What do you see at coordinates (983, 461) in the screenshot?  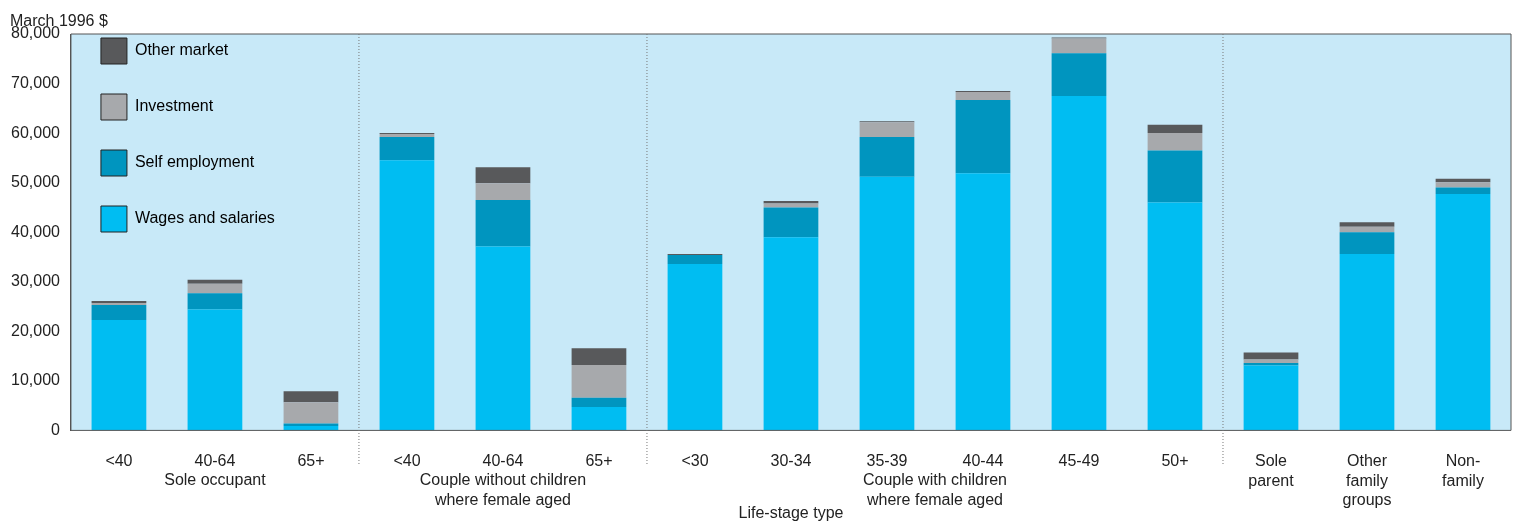 I see `x-tick-label: 40-44` at bounding box center [983, 461].